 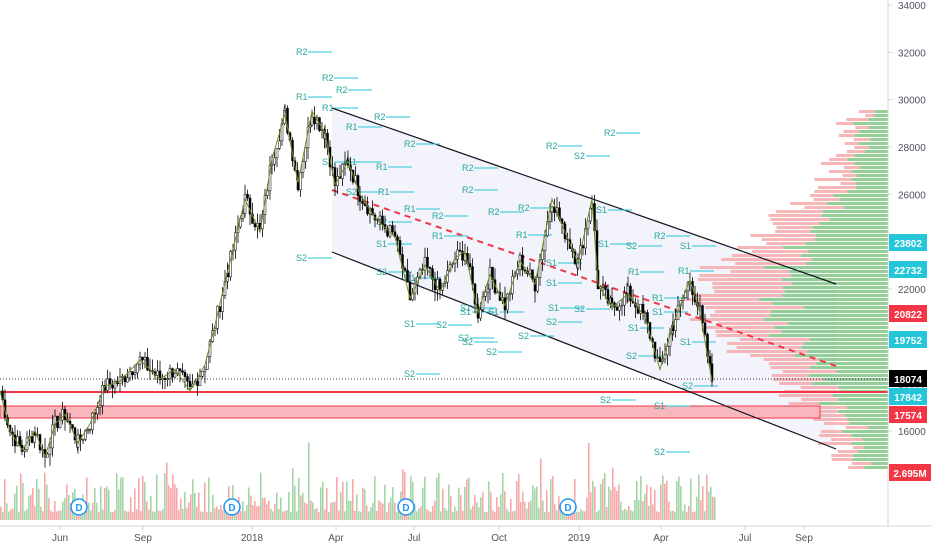 What do you see at coordinates (468, 168) in the screenshot?
I see `pivot-label: R2` at bounding box center [468, 168].